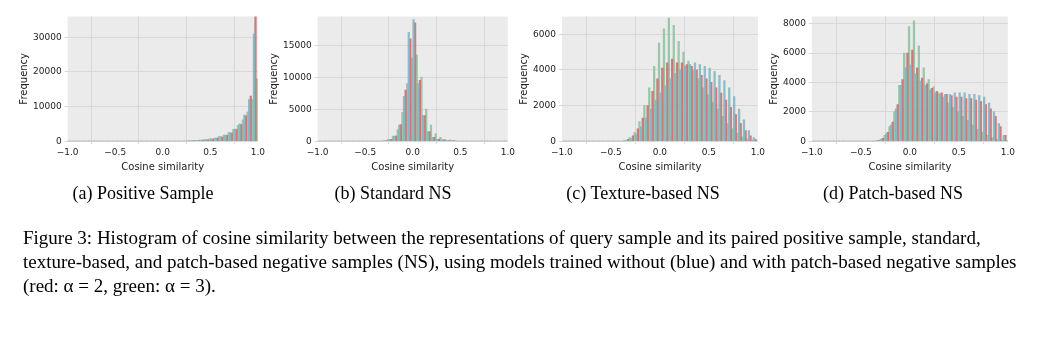  Describe the element at coordinates (297, 44) in the screenshot. I see `y-tick-label: 15000` at that location.